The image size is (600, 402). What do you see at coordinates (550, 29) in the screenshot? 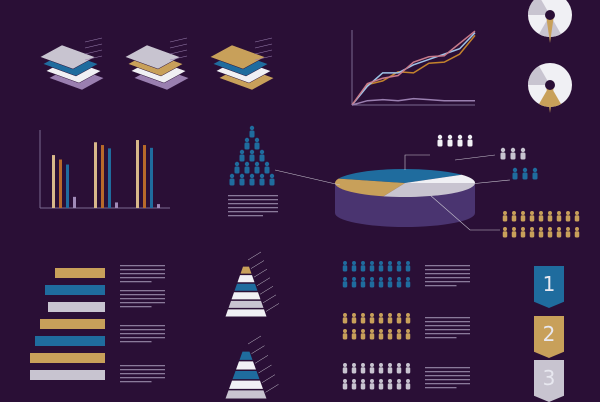
I see `gauge-pointer` at bounding box center [550, 29].